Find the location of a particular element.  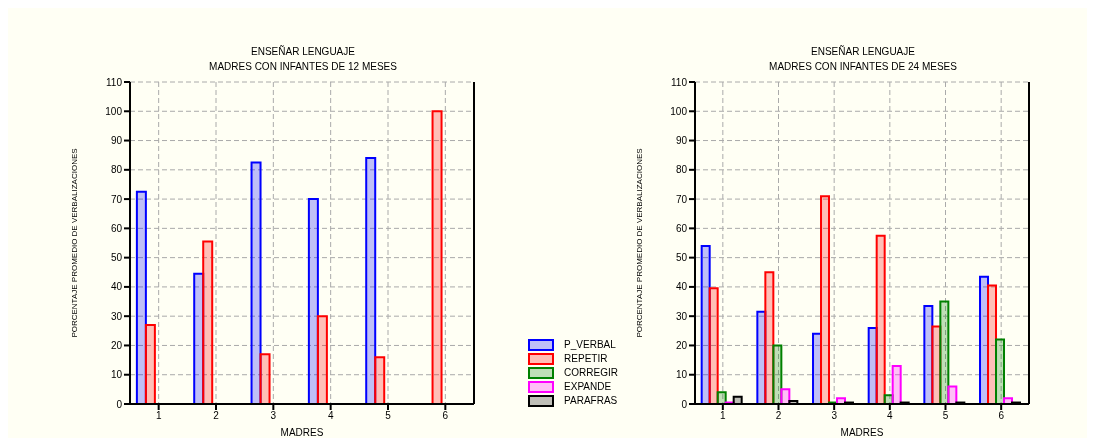

legend-label: CORREGIR is located at coordinates (591, 373).